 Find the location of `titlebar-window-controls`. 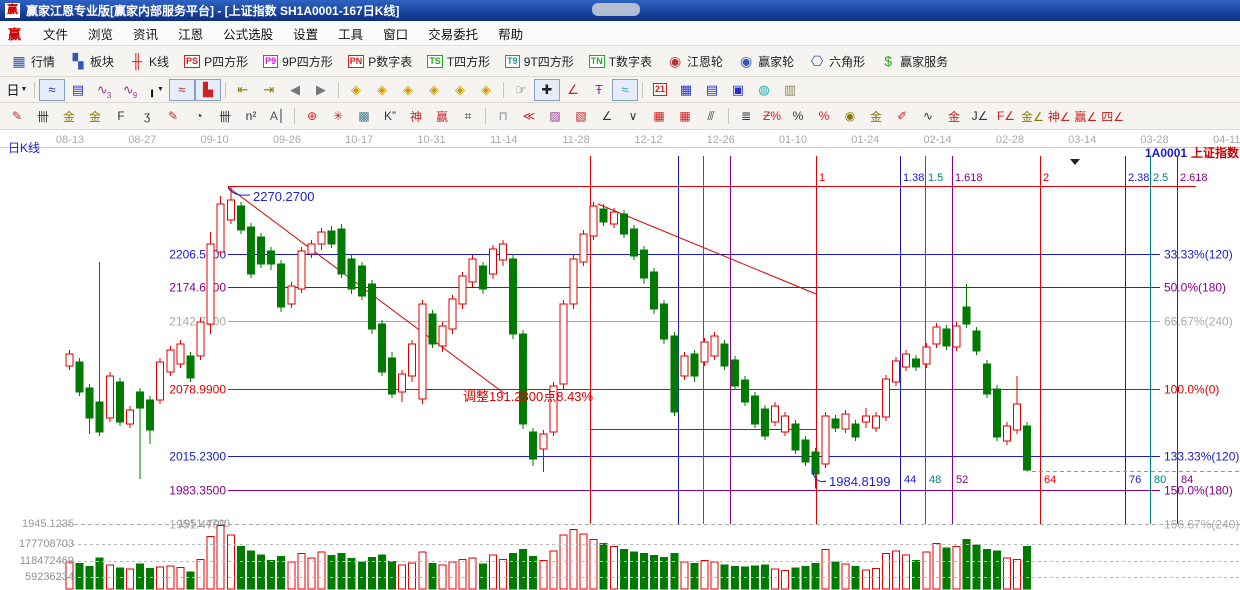

titlebar-window-controls is located at coordinates (616, 9).